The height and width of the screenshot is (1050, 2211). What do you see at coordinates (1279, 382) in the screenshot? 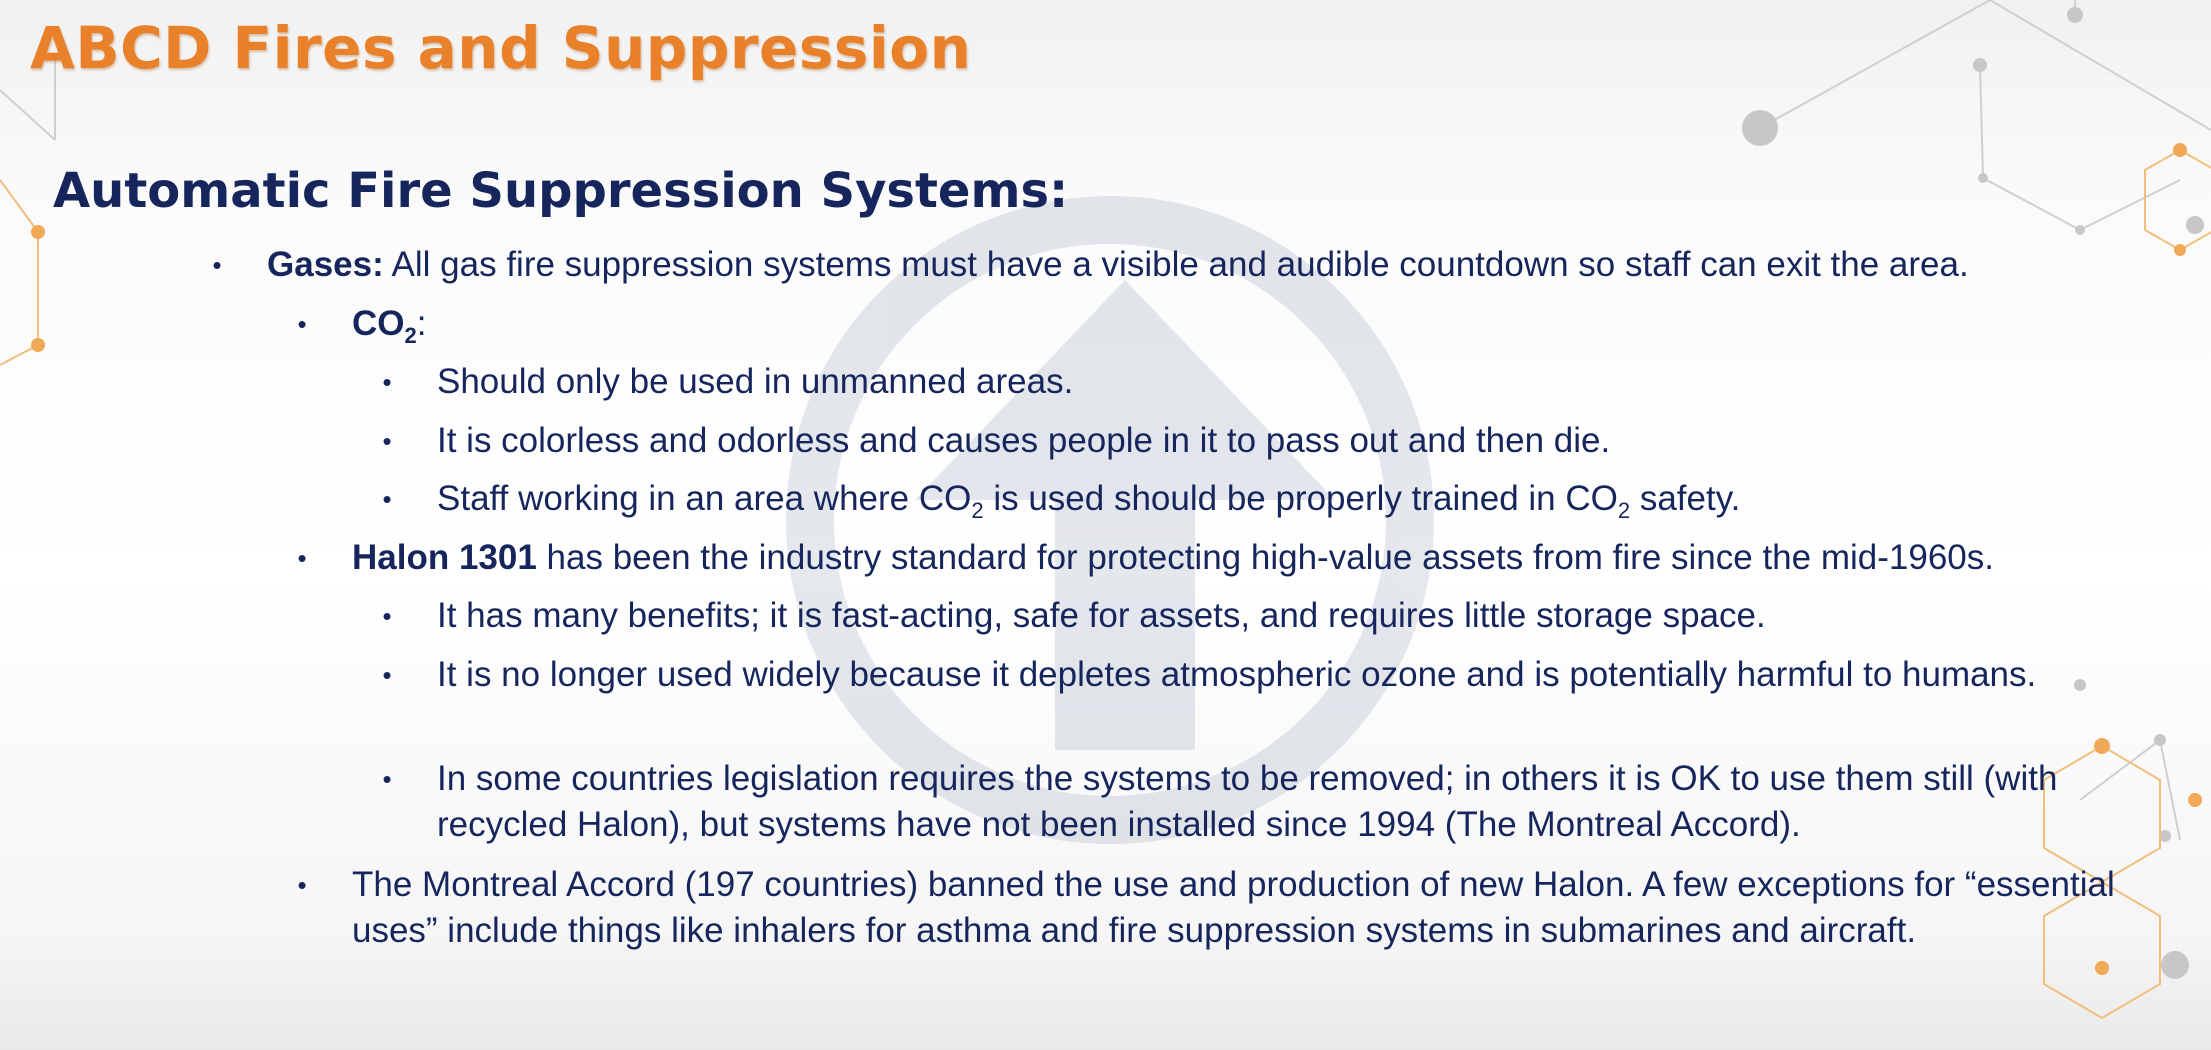
I see `list-item-co2-unmanned: • Should only be used in unmanned areas.` at bounding box center [1279, 382].